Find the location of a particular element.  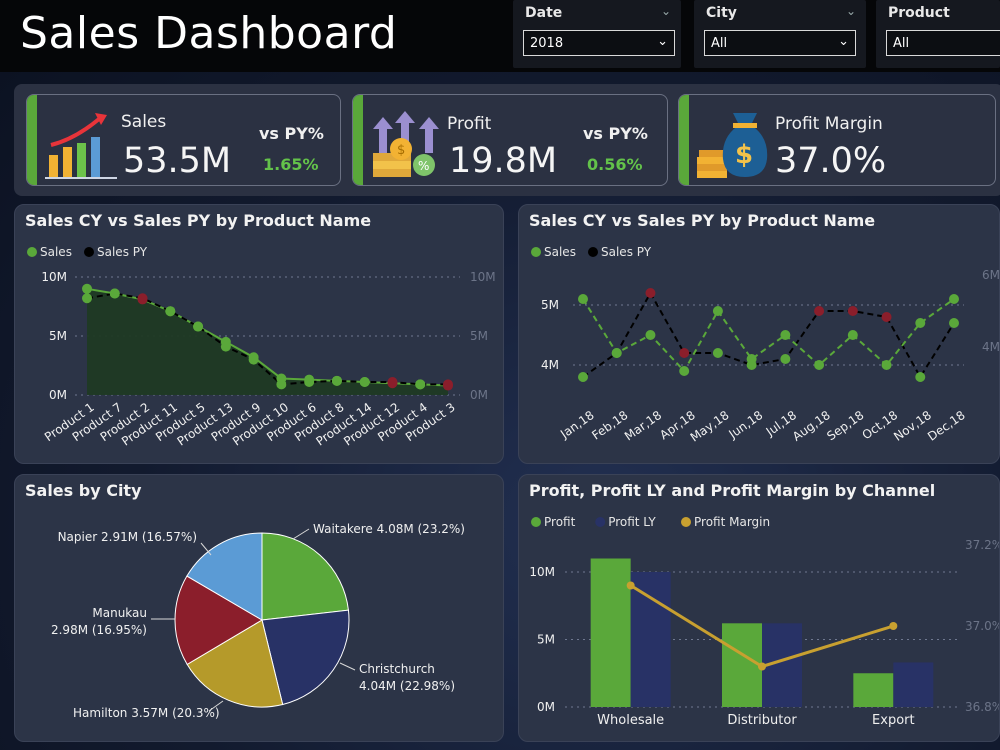

pie-label: Hamilton 3.57M (20.3%) is located at coordinates (146, 713).